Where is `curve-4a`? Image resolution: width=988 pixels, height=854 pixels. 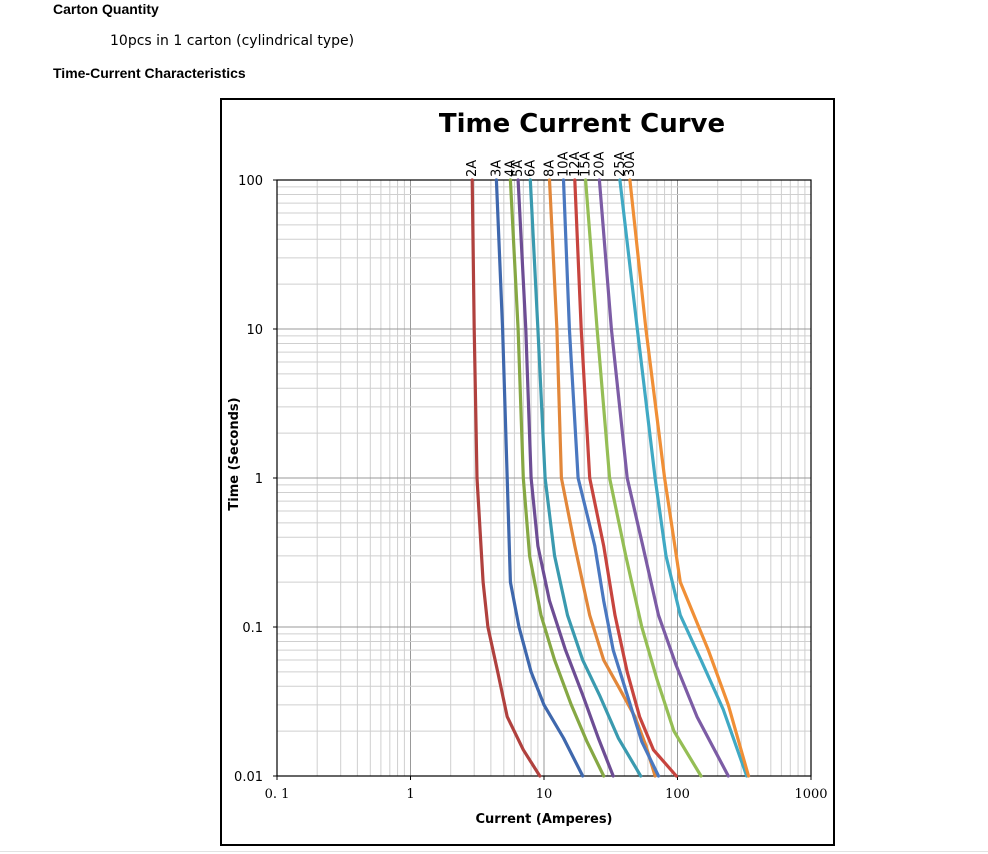
curve-4a is located at coordinates (557, 478).